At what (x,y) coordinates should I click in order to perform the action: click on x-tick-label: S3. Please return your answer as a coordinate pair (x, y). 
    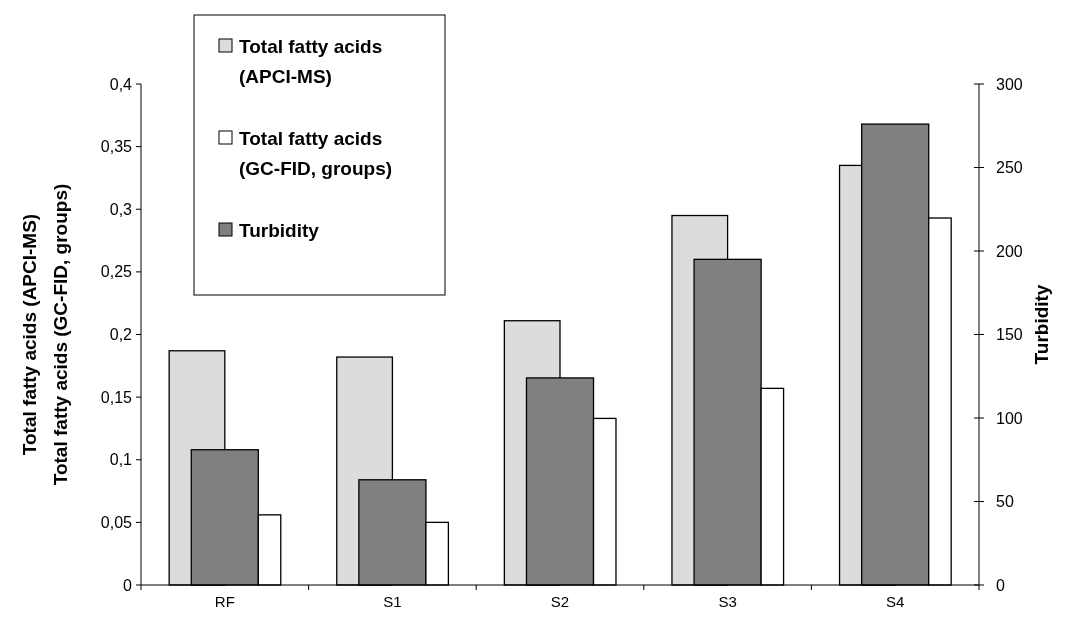
    Looking at the image, I should click on (727, 601).